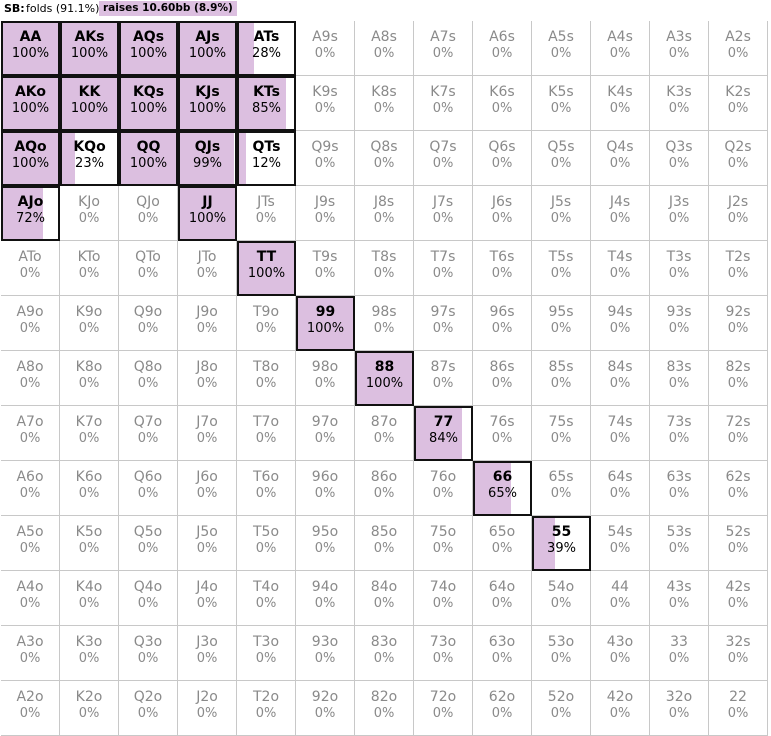  Describe the element at coordinates (148, 433) in the screenshot. I see `hand-cell-Q7o: Q7o 0%` at that location.